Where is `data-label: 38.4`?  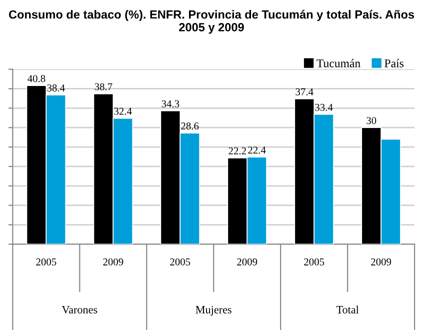
data-label: 38.4 is located at coordinates (56, 88).